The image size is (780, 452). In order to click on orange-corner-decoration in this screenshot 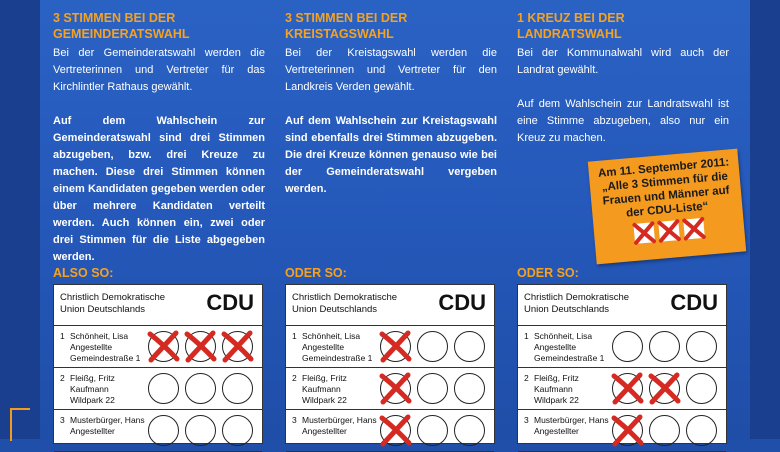, I will do `click(20, 424)`.